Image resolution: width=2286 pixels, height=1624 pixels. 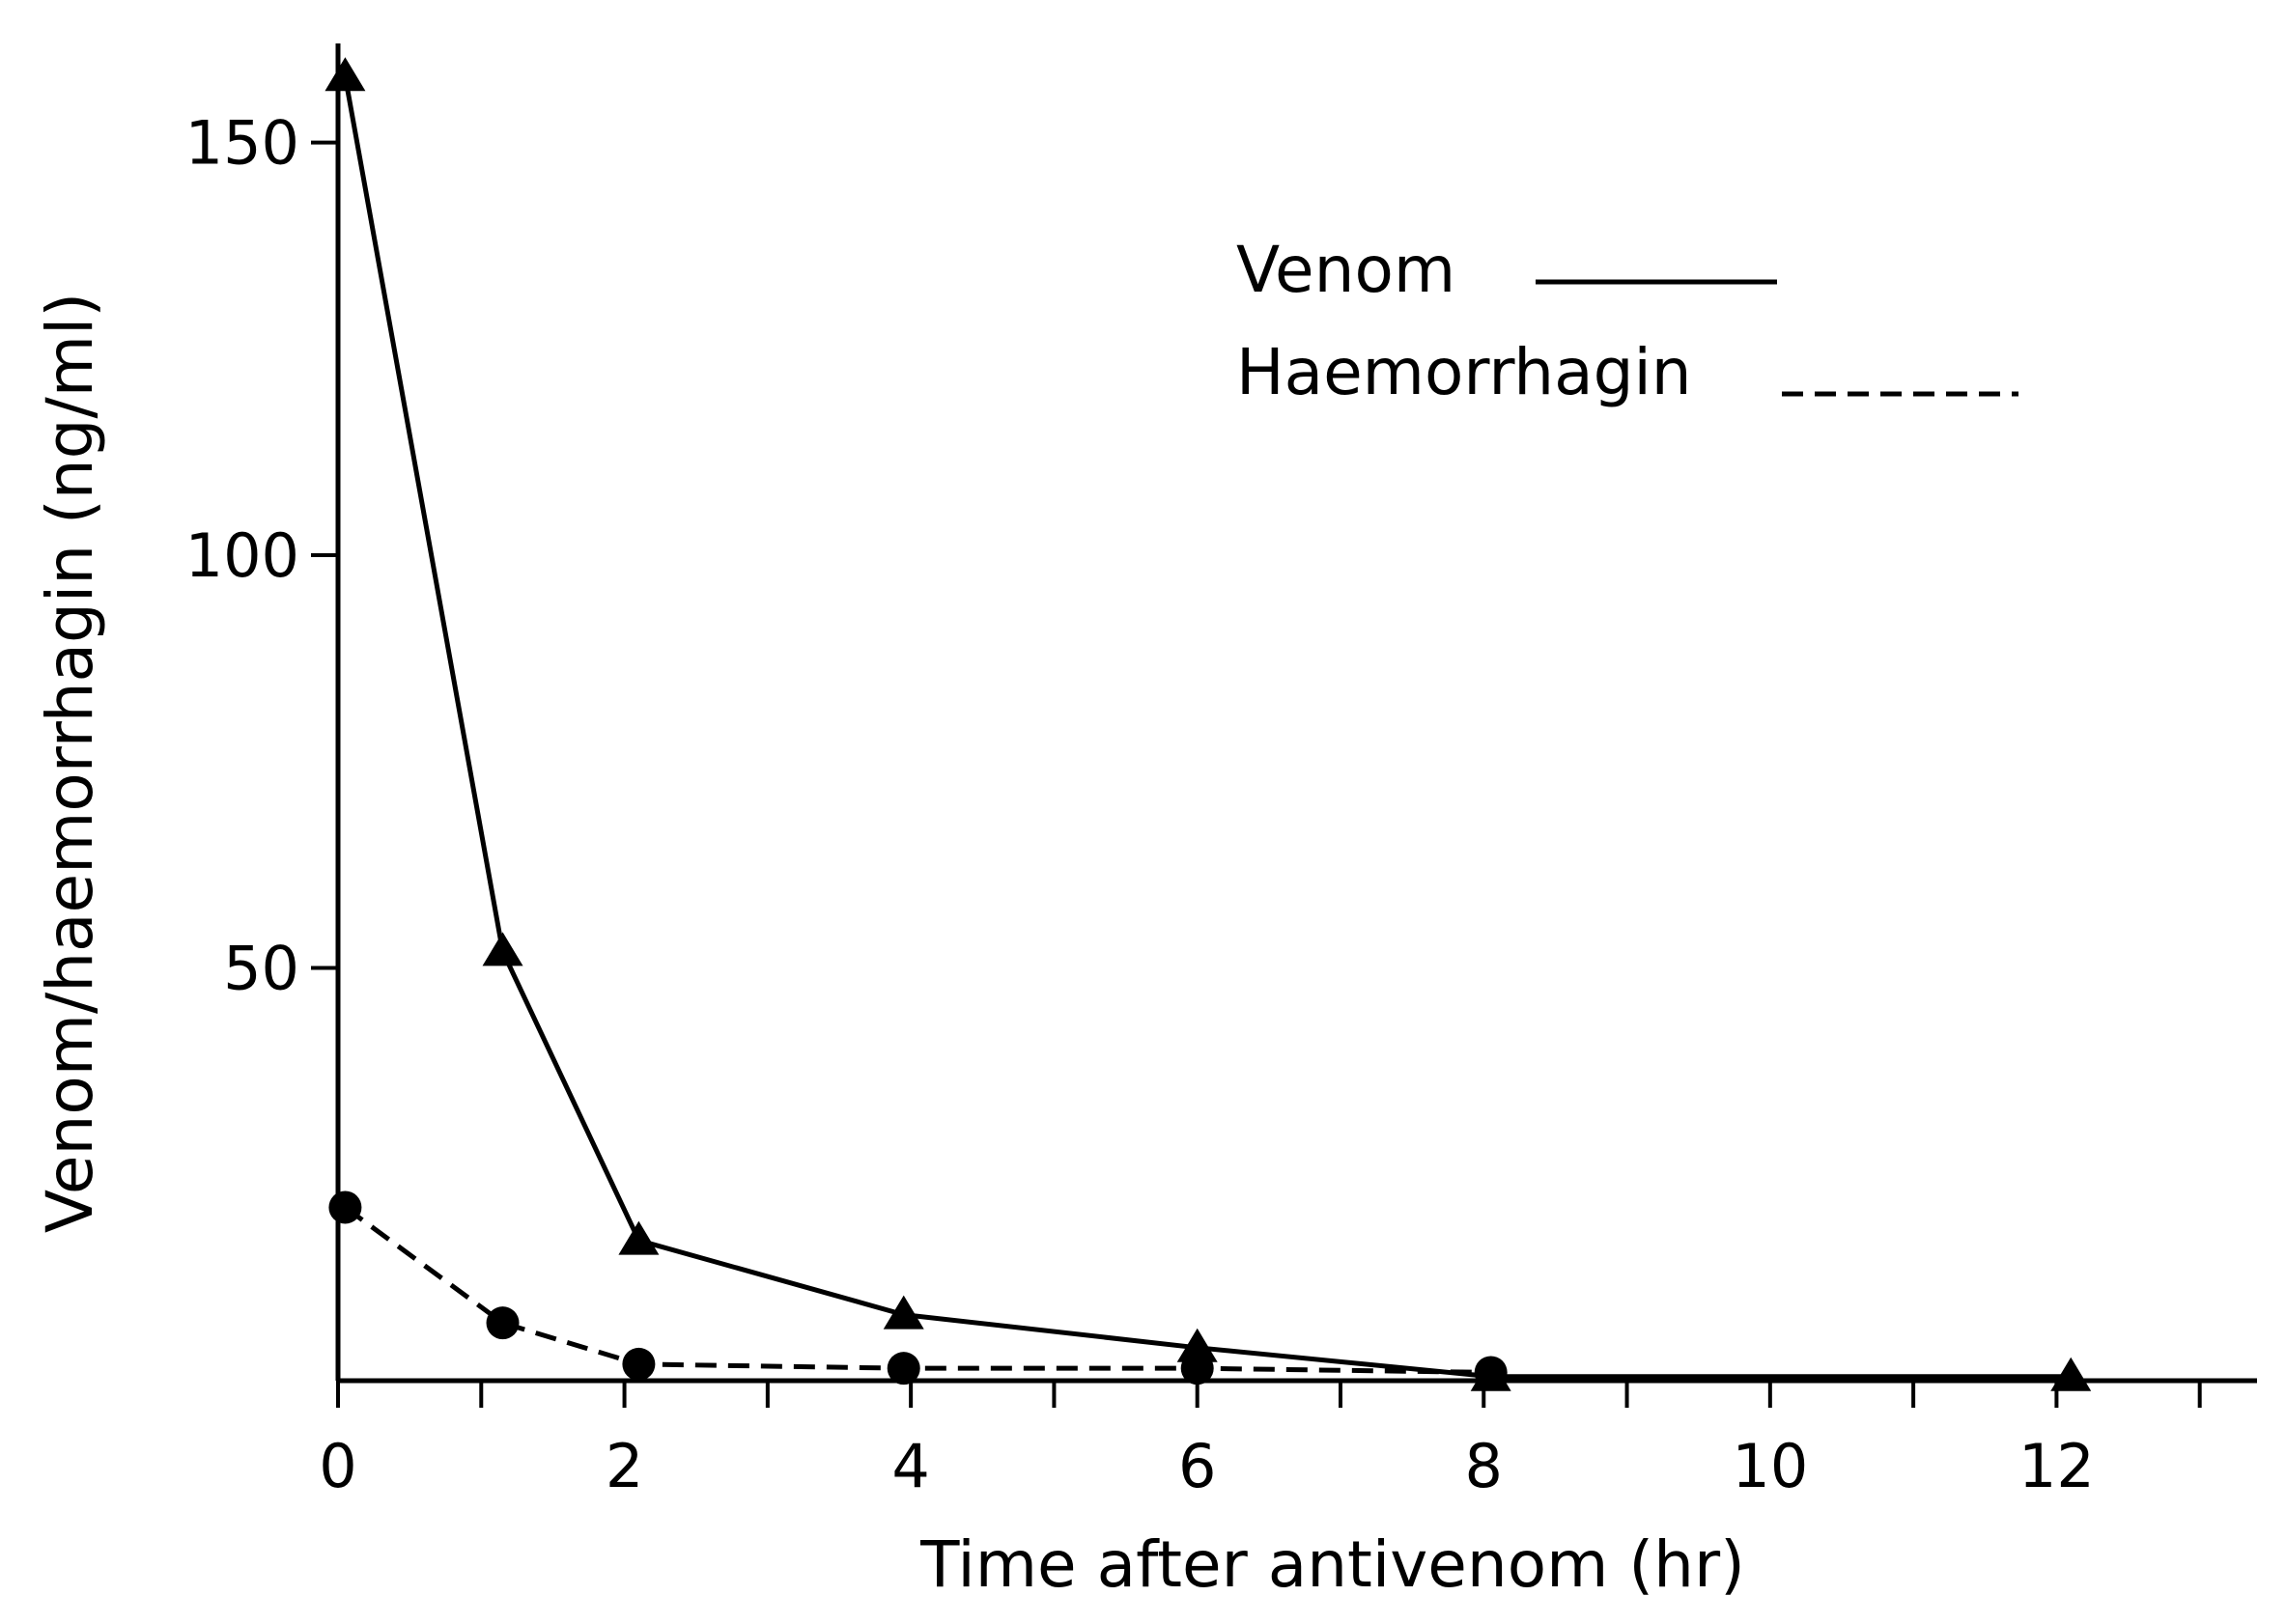 I want to click on x-axis-title: Time after antivenom (hr), so click(x=1332, y=1565).